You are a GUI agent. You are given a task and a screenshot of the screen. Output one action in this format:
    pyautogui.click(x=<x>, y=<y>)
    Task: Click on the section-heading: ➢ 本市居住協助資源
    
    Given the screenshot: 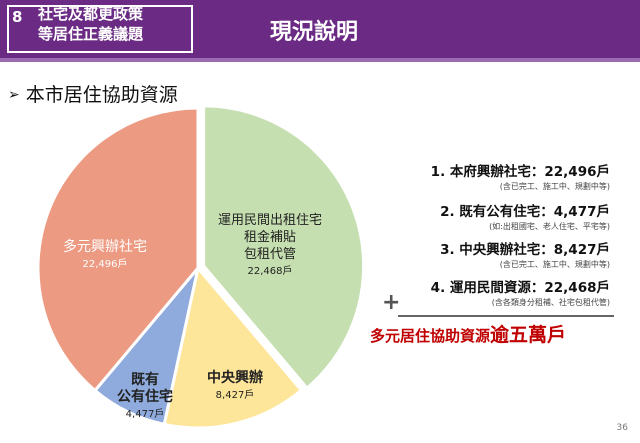 What is the action you would take?
    pyautogui.click(x=93, y=93)
    